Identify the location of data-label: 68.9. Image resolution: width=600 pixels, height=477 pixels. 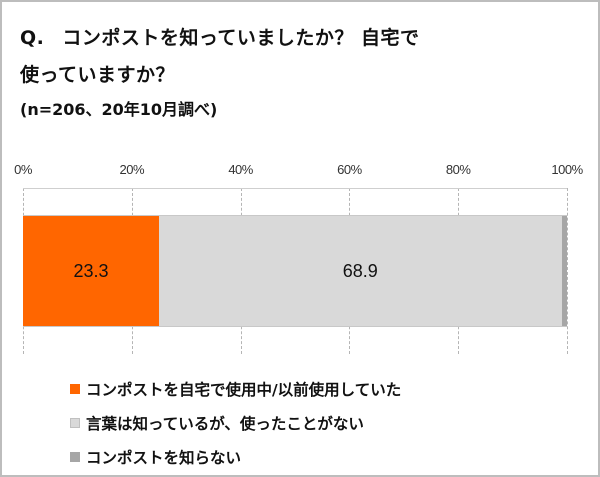
(360, 270).